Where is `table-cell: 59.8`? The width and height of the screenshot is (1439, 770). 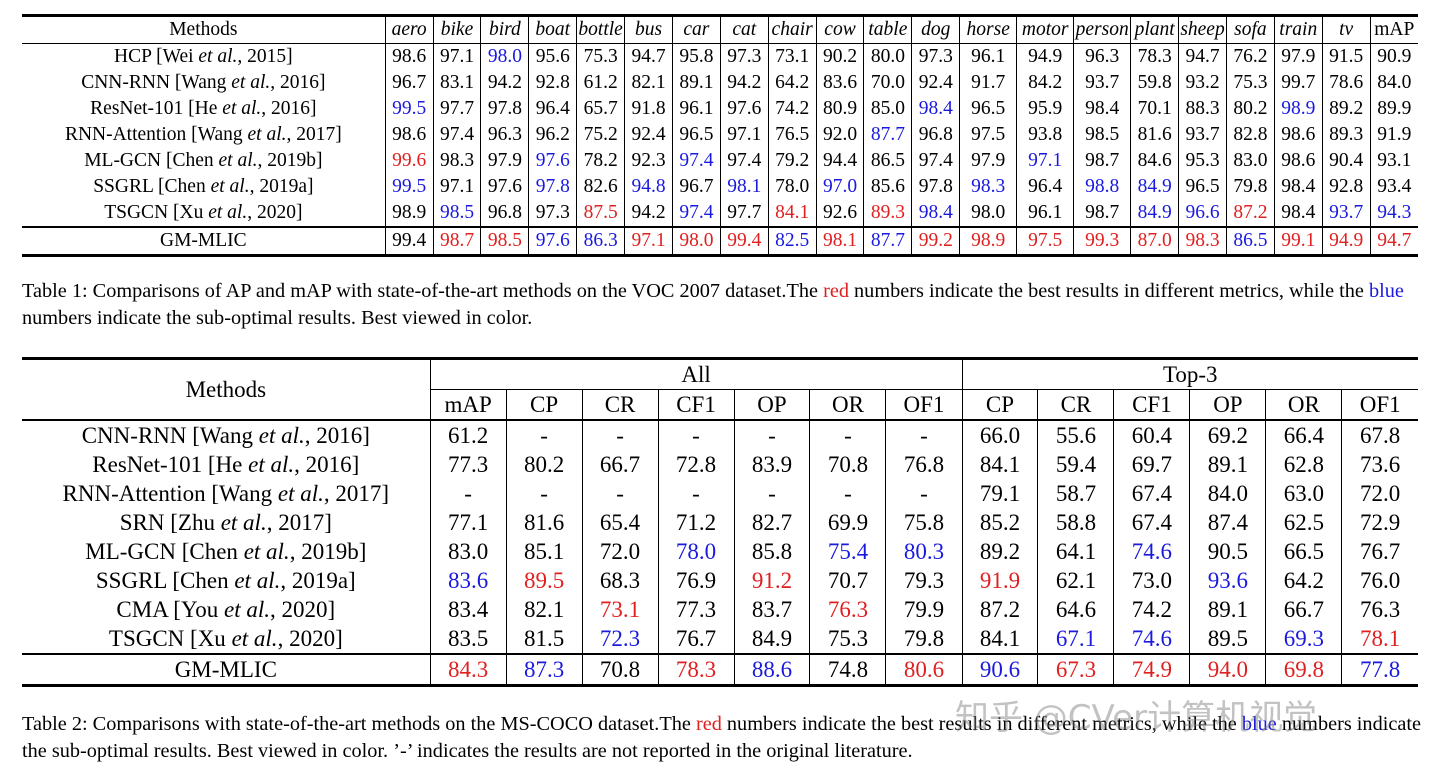
table-cell: 59.8 is located at coordinates (1155, 83).